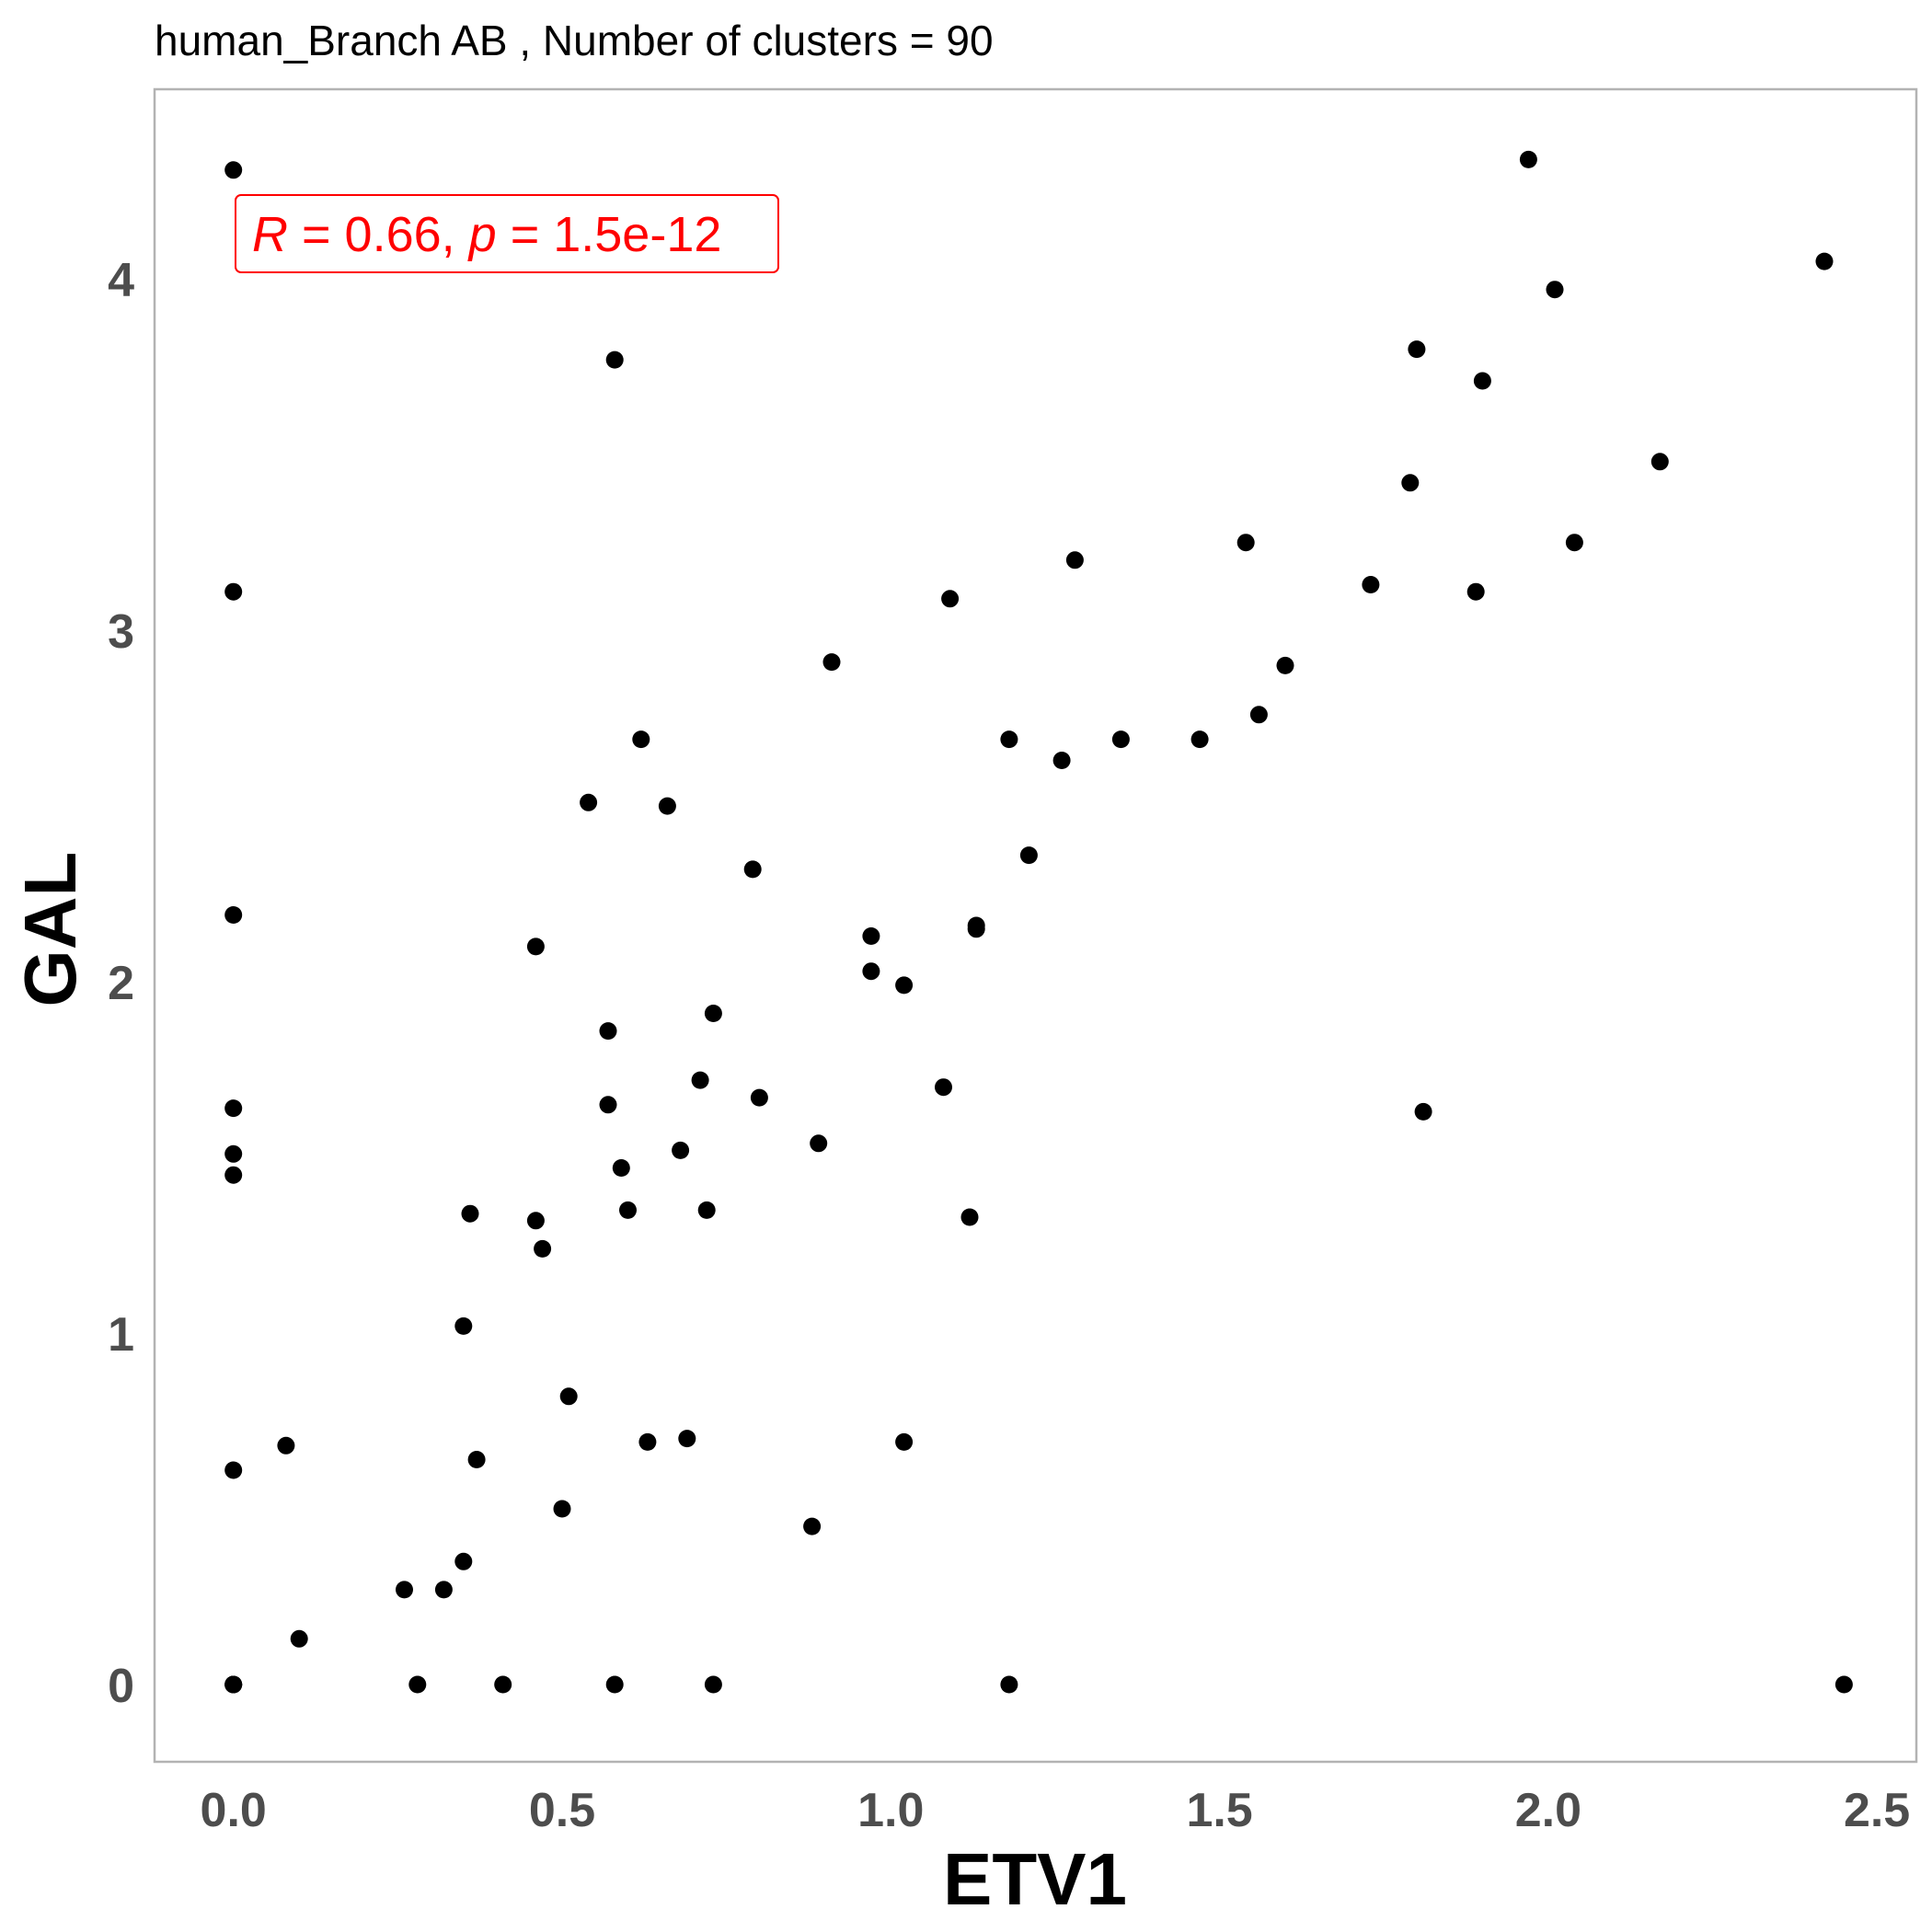 The width and height of the screenshot is (1932, 1932). I want to click on correlation-annotation: R = 0.66, p = 1.5e-12, so click(507, 233).